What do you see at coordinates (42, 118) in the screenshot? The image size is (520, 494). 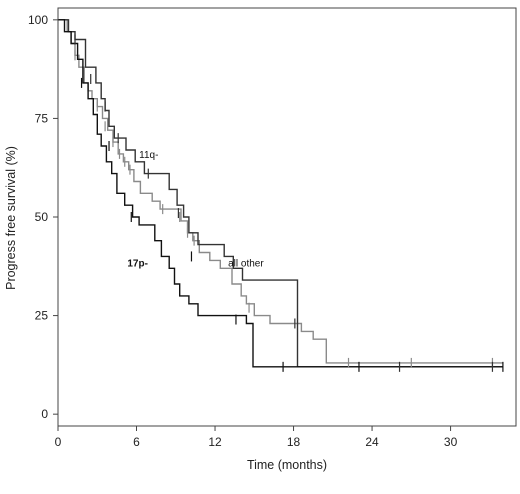 I see `y-tick-label: 75` at bounding box center [42, 118].